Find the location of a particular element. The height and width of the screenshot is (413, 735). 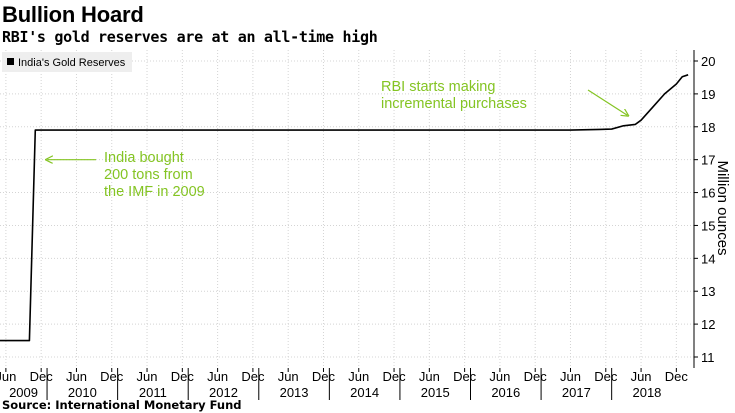

year-label: 2012 is located at coordinates (223, 392).